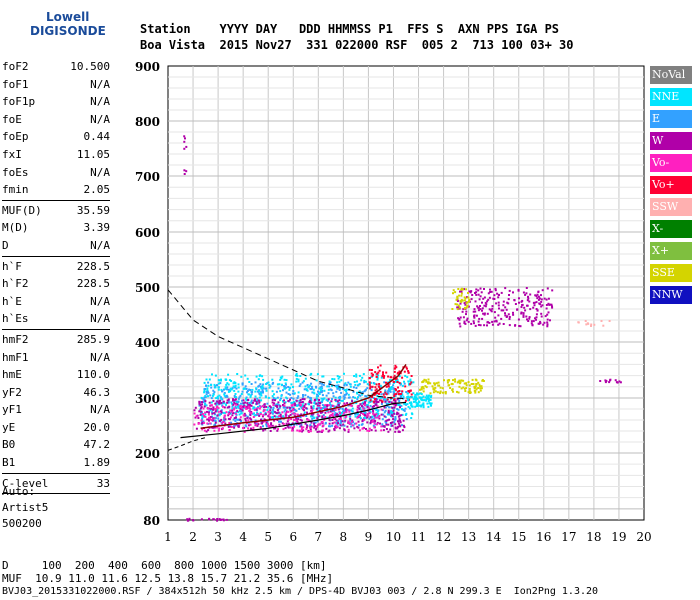 This screenshot has height=600, width=700. What do you see at coordinates (15, 284) in the screenshot?
I see `param-key: h`F2` at bounding box center [15, 284].